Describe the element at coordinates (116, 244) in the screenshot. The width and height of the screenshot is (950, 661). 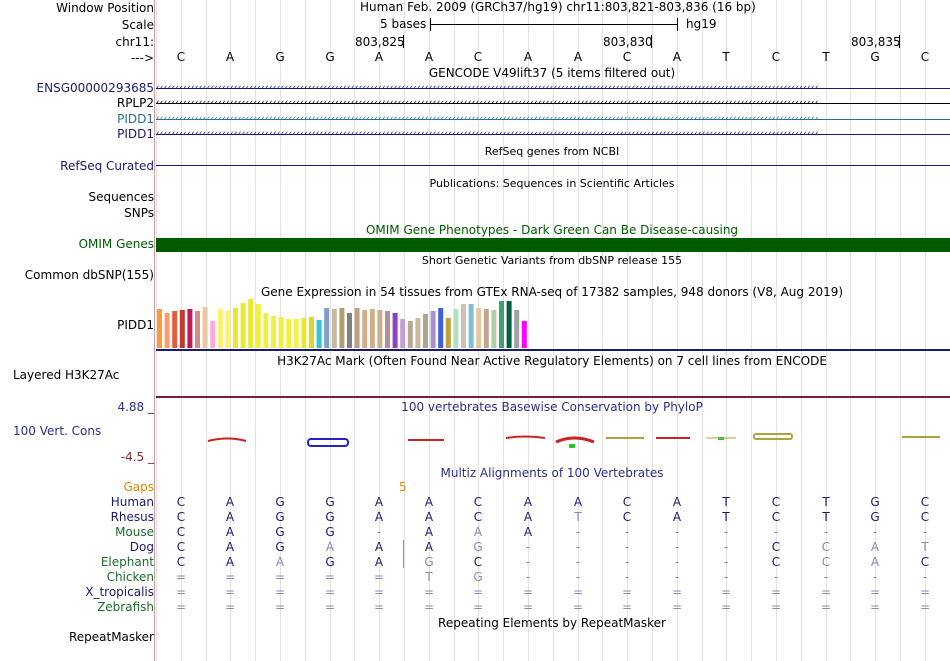
I see `track-label-omim: OMIM Genes` at that location.